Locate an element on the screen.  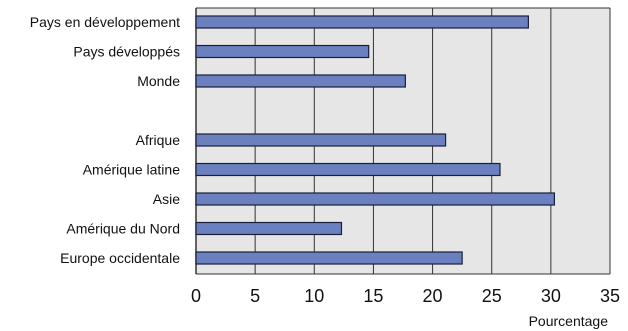
x-tick-labels: 0 5 10 15 20 25 30 35 is located at coordinates (405, 296).